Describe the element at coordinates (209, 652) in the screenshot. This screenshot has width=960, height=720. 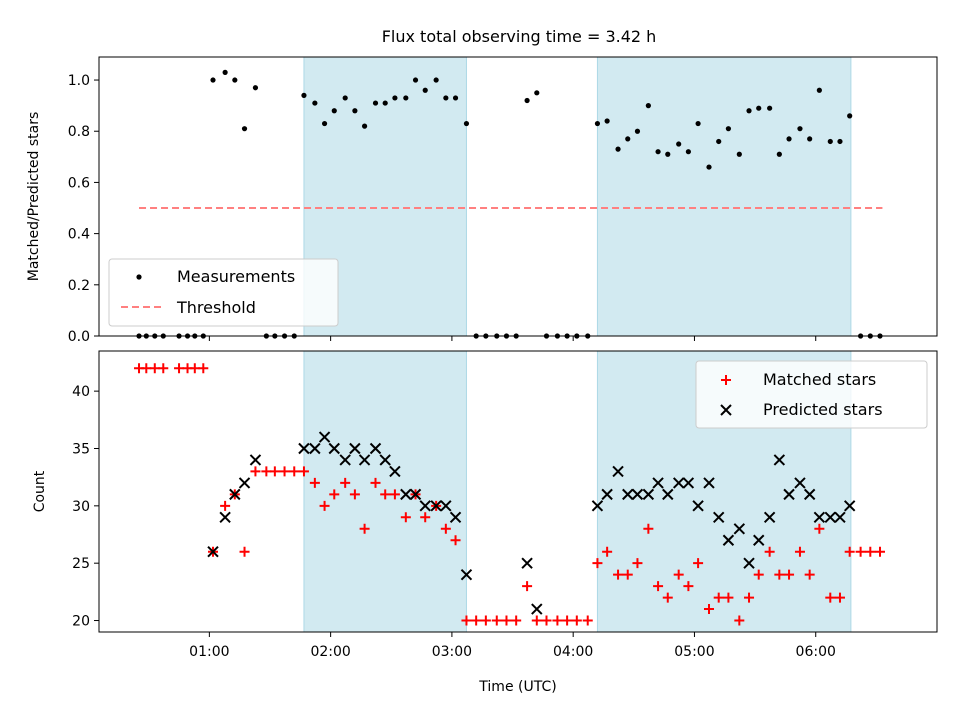
I see `x-tick-label: 01:00` at that location.